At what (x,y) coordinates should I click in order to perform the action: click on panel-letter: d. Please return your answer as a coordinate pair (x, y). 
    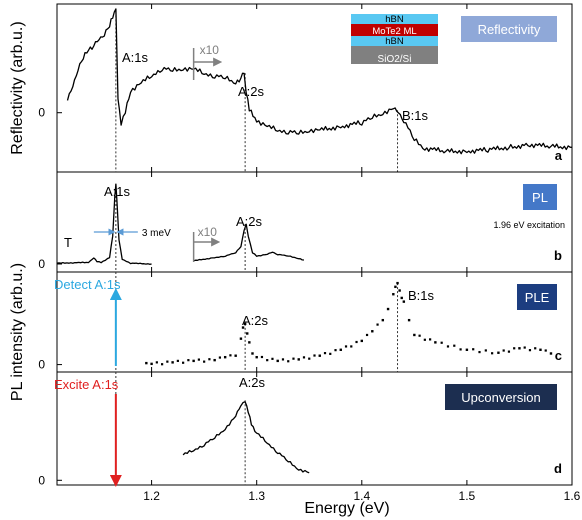
    Looking at the image, I should click on (558, 468).